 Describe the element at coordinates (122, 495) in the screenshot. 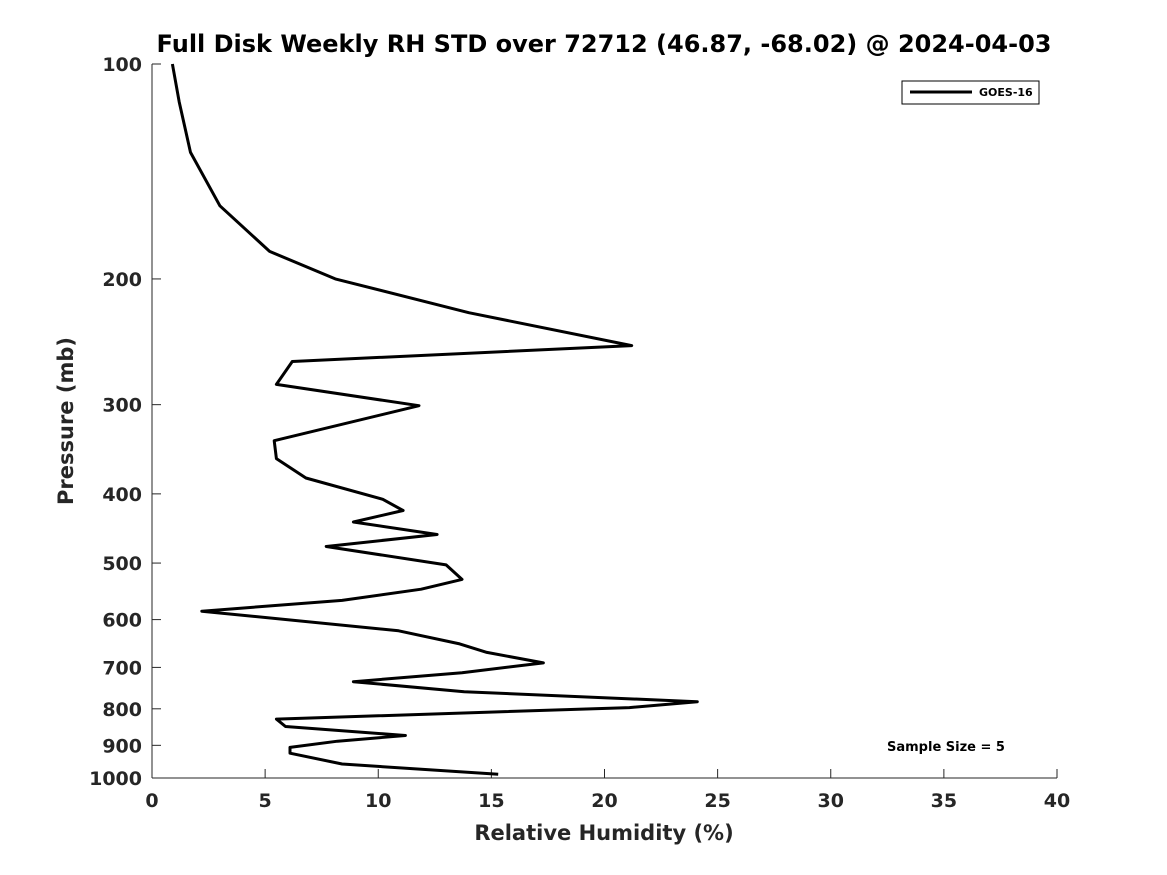

I see `y-tick-label: 400` at that location.